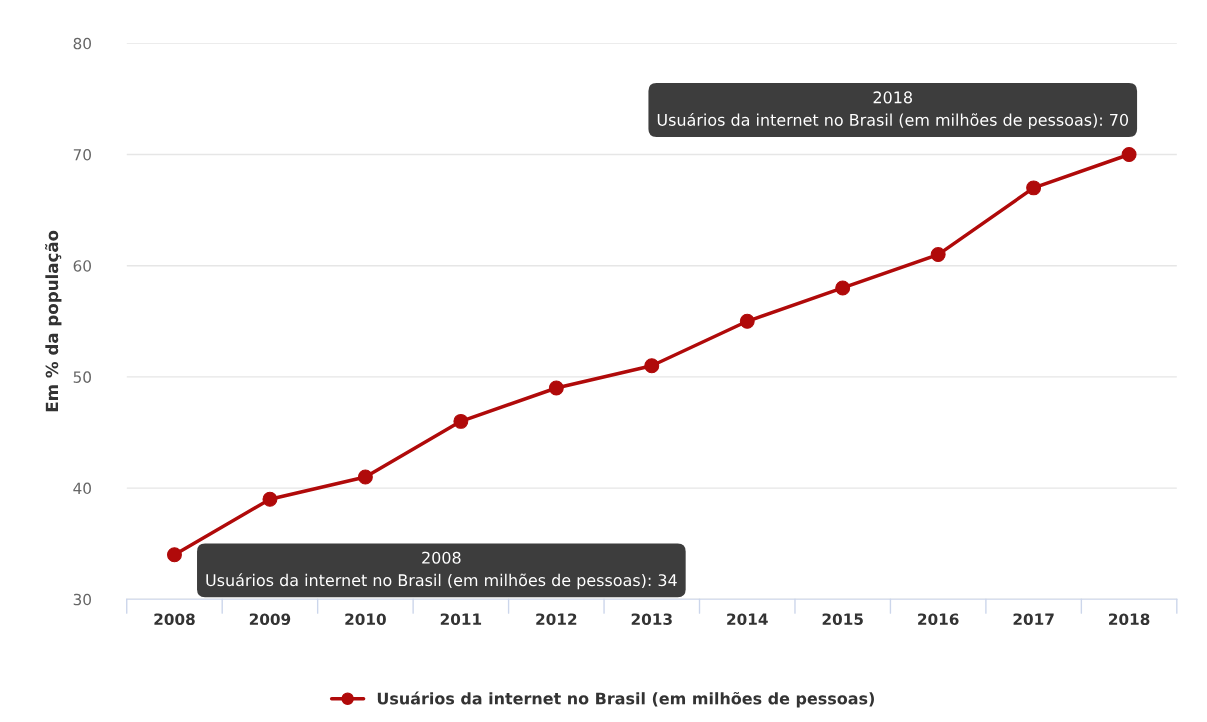  What do you see at coordinates (556, 619) in the screenshot?
I see `x-tick-label: 2012` at bounding box center [556, 619].